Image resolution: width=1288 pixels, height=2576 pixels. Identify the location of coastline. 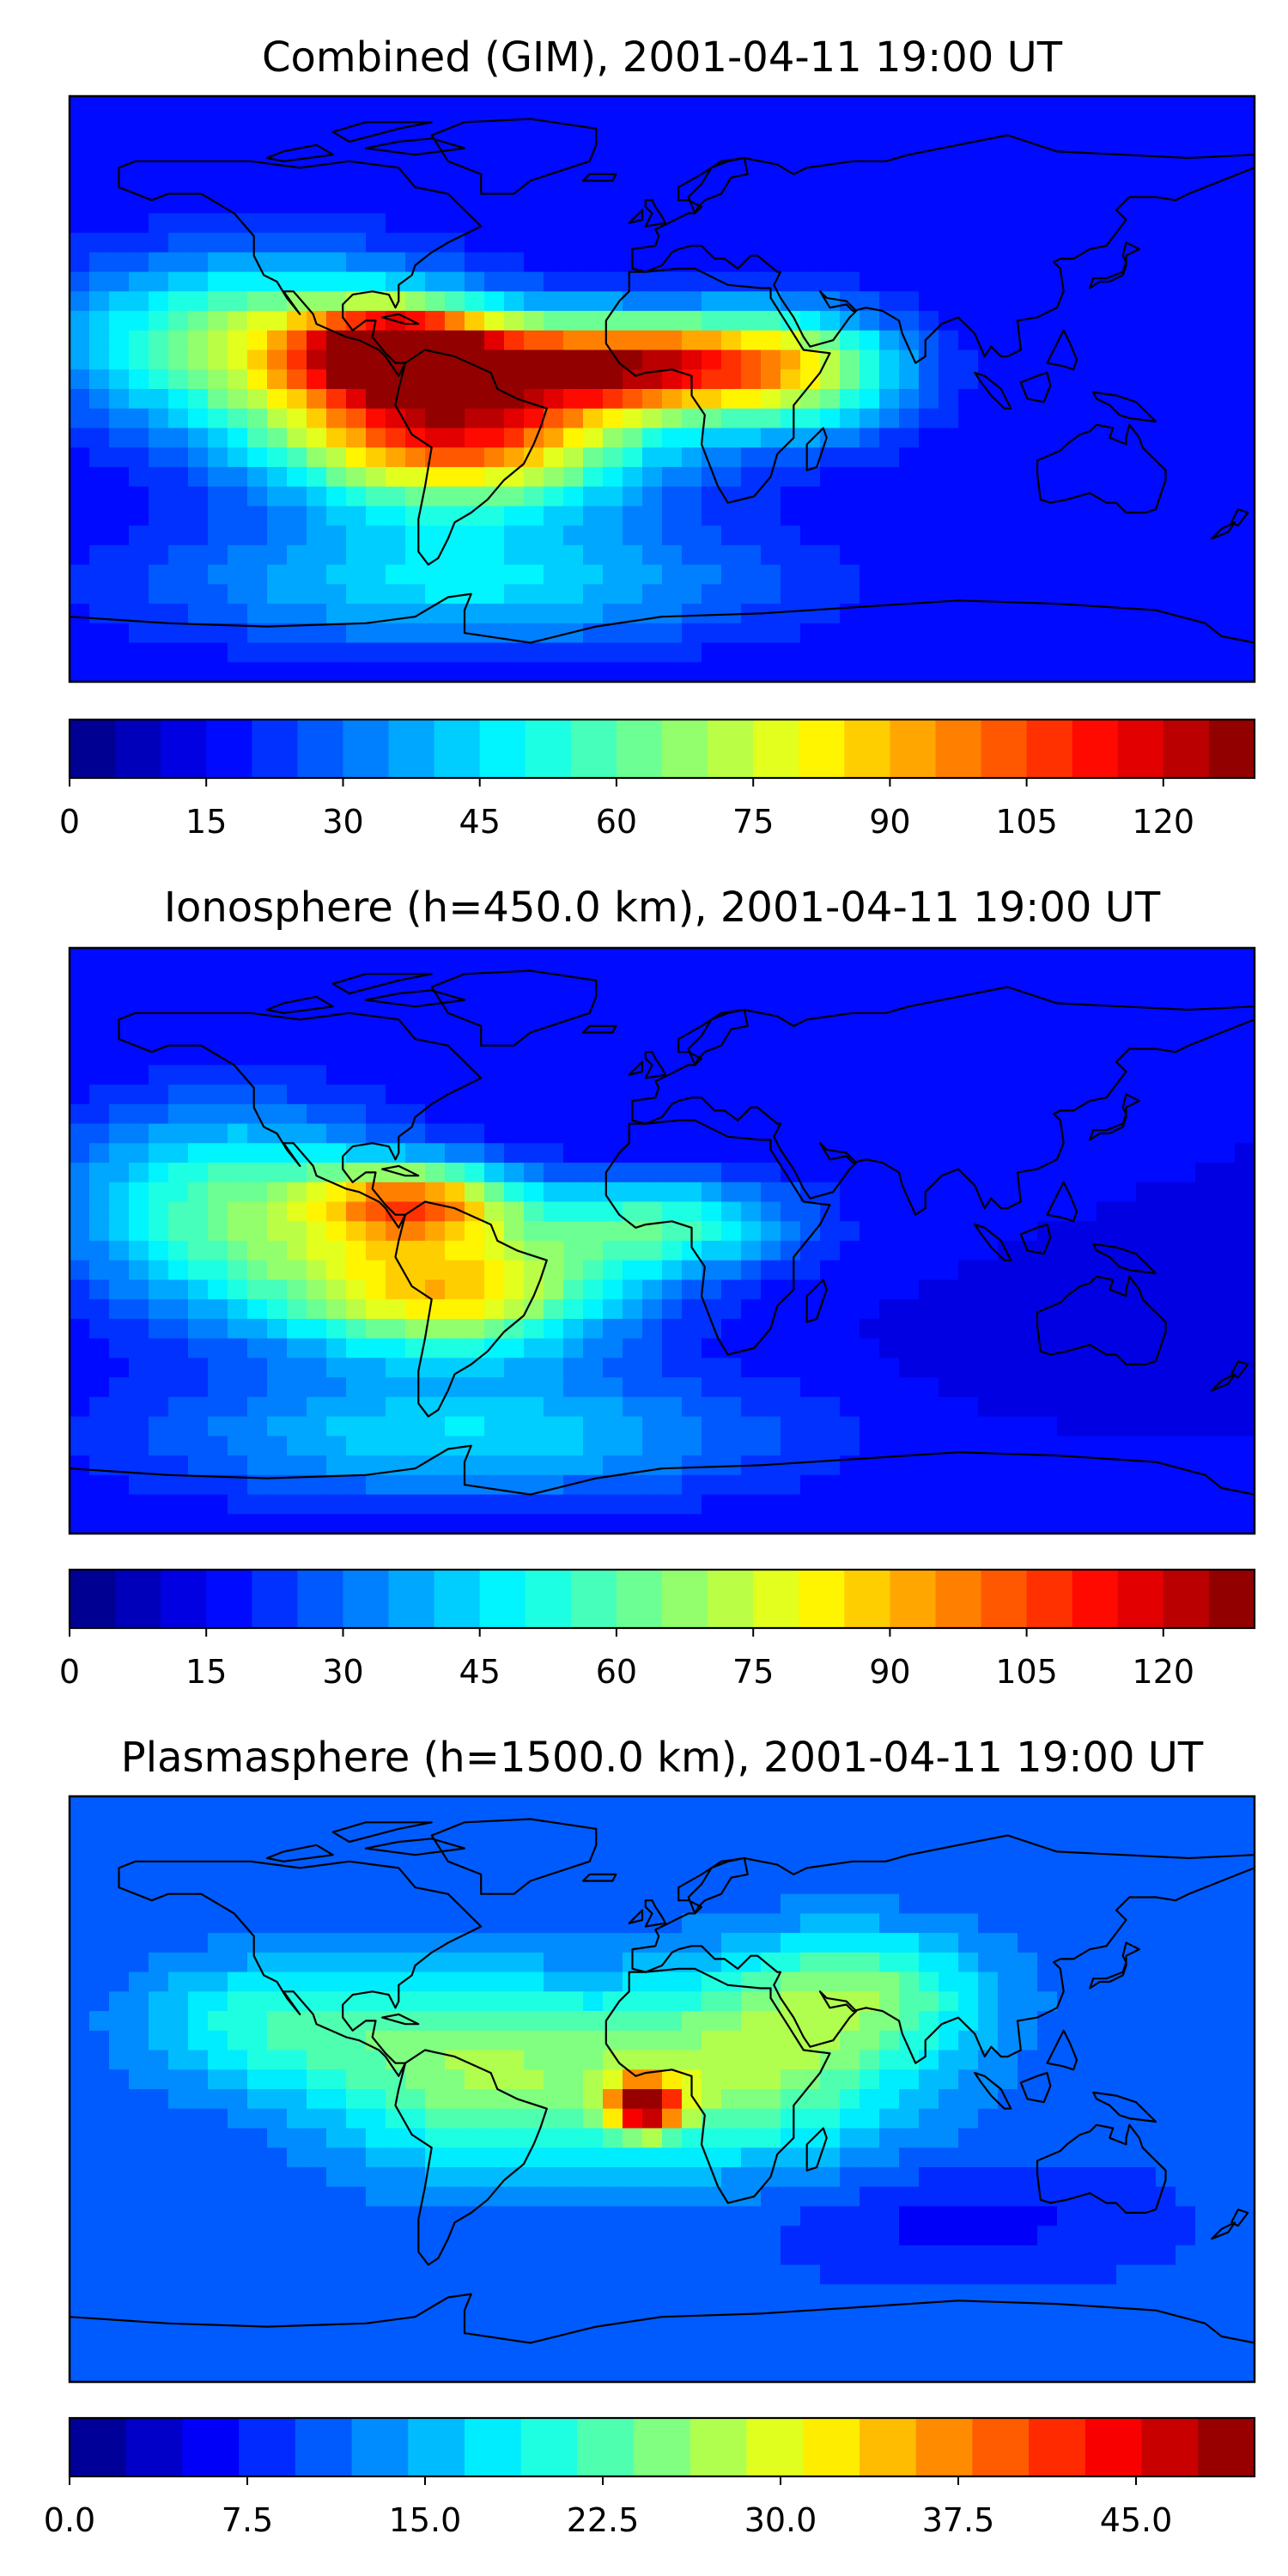
(1062, 1202).